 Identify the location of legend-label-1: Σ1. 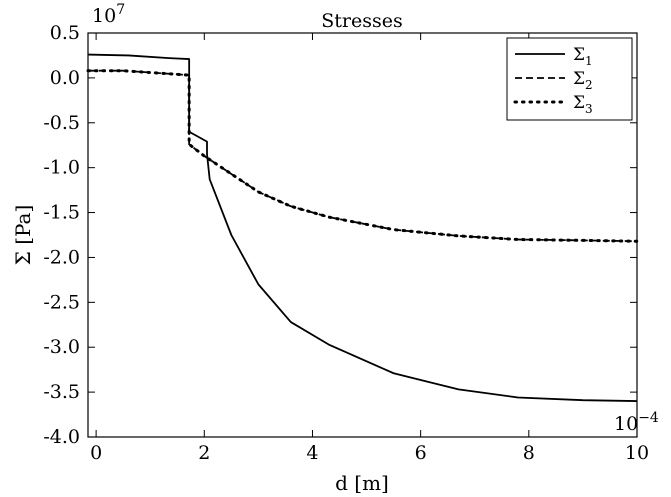
(583, 56).